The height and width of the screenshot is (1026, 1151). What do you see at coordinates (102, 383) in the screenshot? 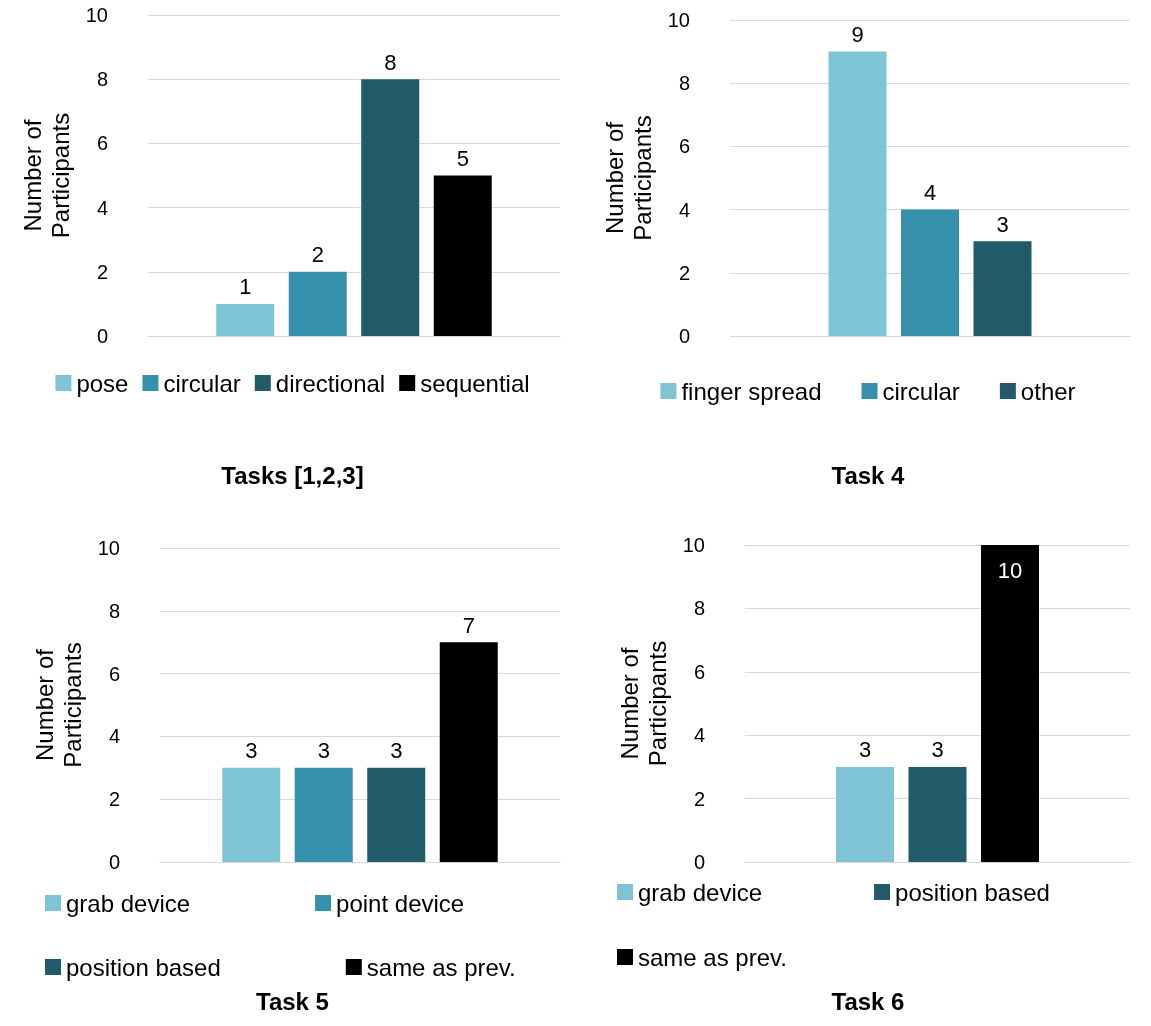
I see `legend-label: pose` at bounding box center [102, 383].